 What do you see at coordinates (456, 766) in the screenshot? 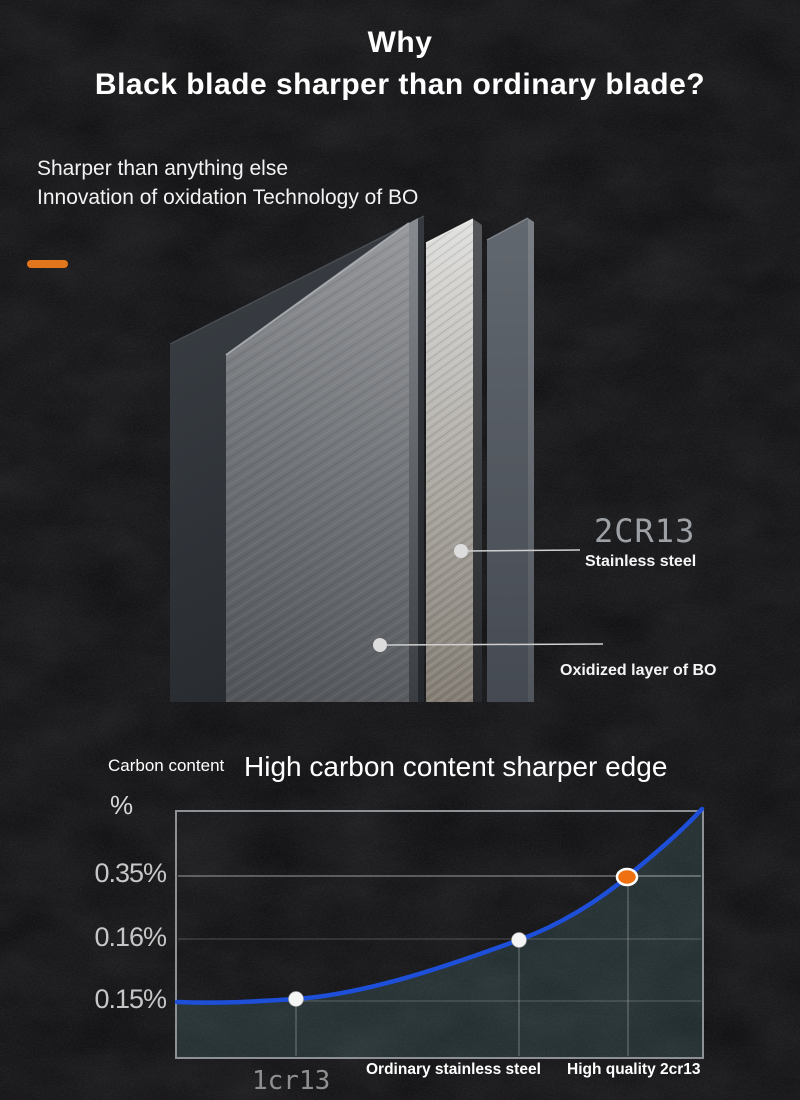
I see `chart-title: High carbon content sharper edge` at bounding box center [456, 766].